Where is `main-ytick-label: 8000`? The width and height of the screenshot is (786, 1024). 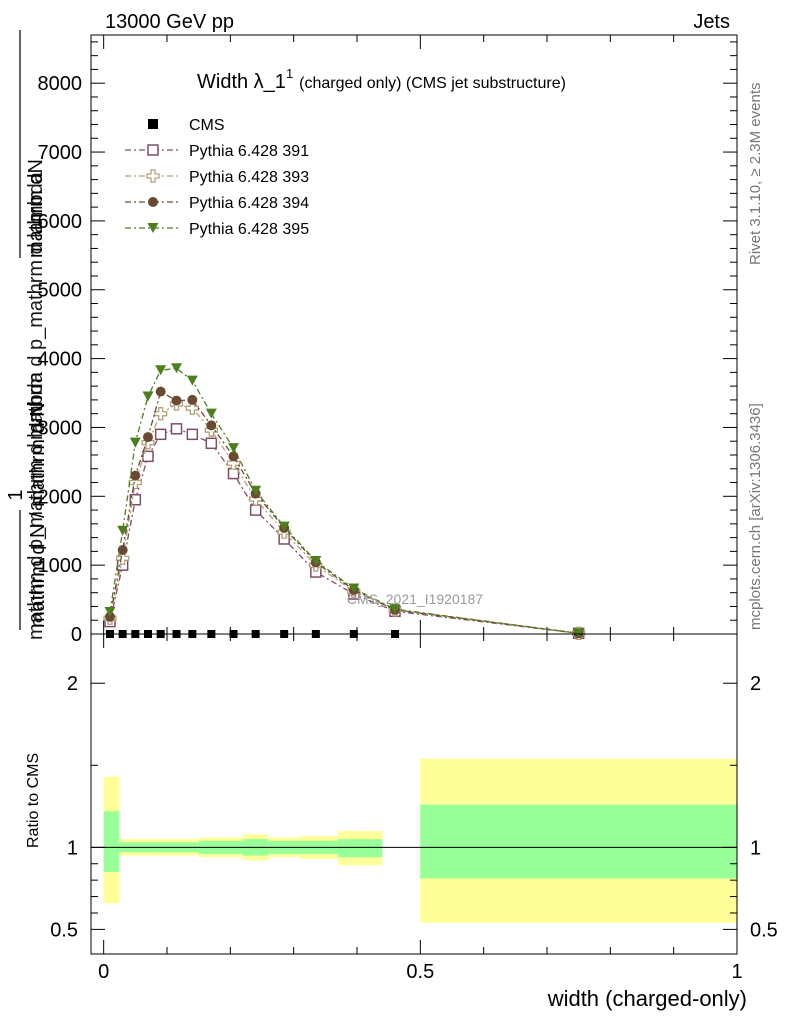 main-ytick-label: 8000 is located at coordinates (60, 84).